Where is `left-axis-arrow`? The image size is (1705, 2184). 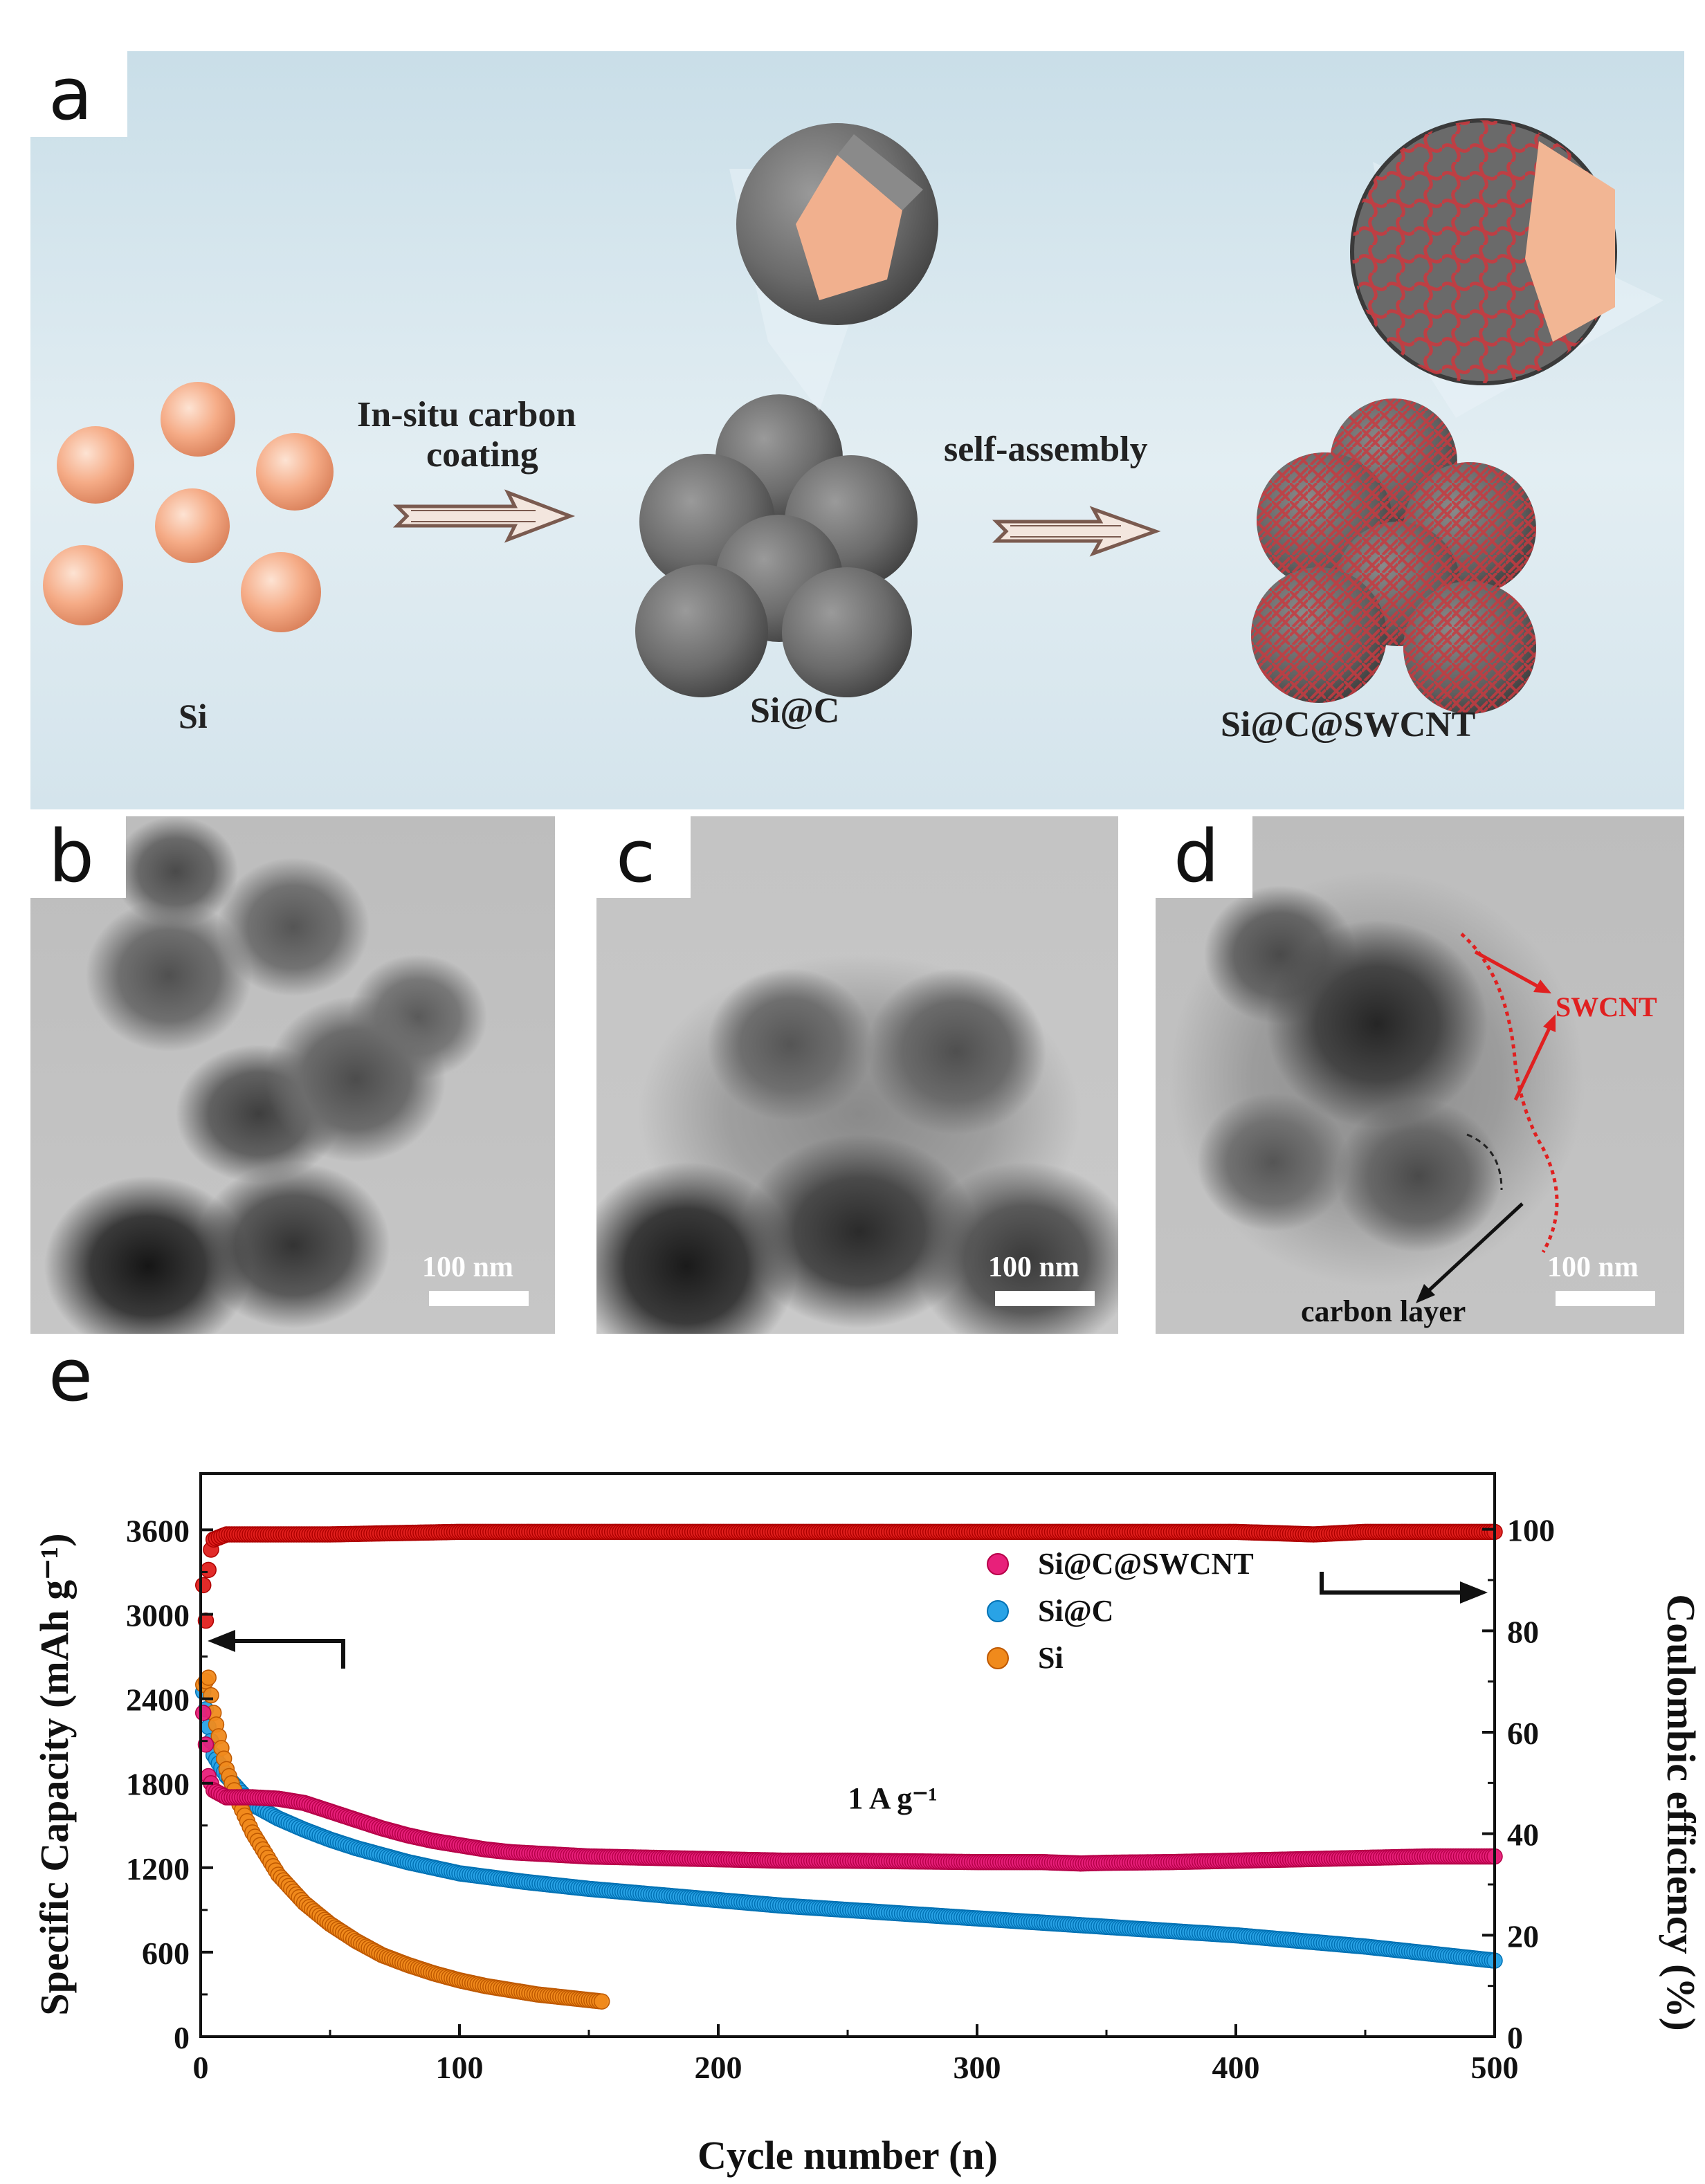
left-axis-arrow is located at coordinates (286, 1654).